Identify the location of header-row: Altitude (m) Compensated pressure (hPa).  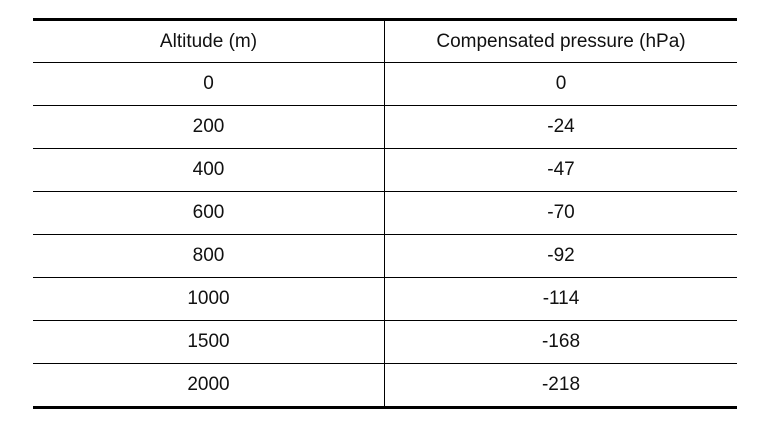
(385, 40).